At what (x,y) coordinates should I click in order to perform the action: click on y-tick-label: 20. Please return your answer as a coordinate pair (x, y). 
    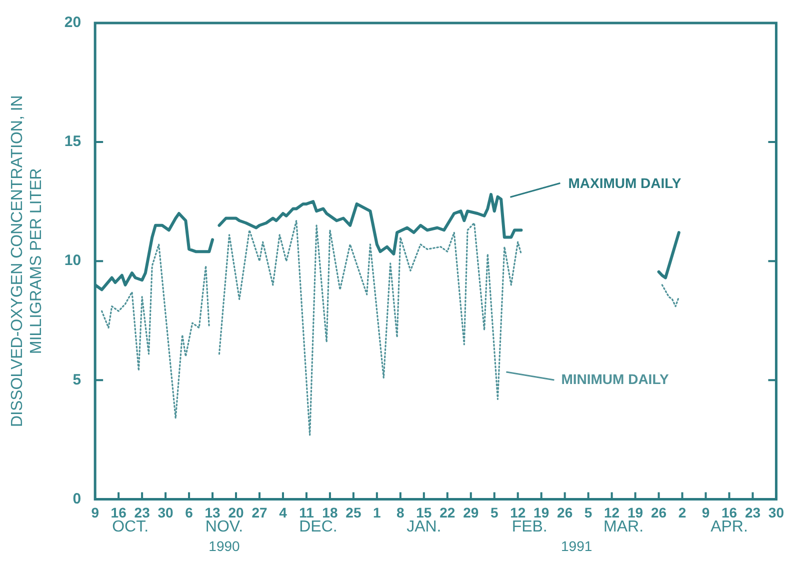
    Looking at the image, I should click on (73, 23).